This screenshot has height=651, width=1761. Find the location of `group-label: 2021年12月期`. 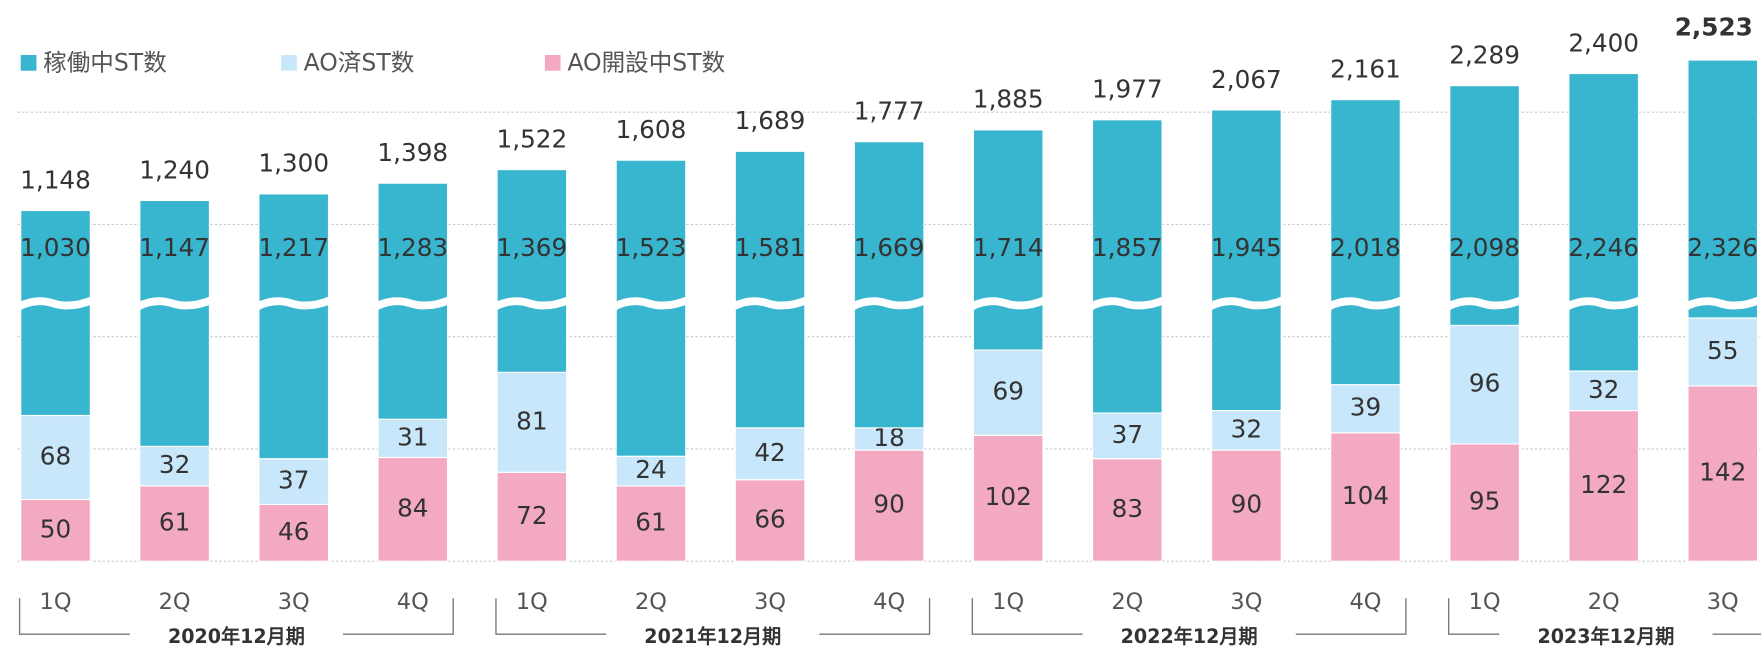

group-label: 2021年12月期 is located at coordinates (712, 636).